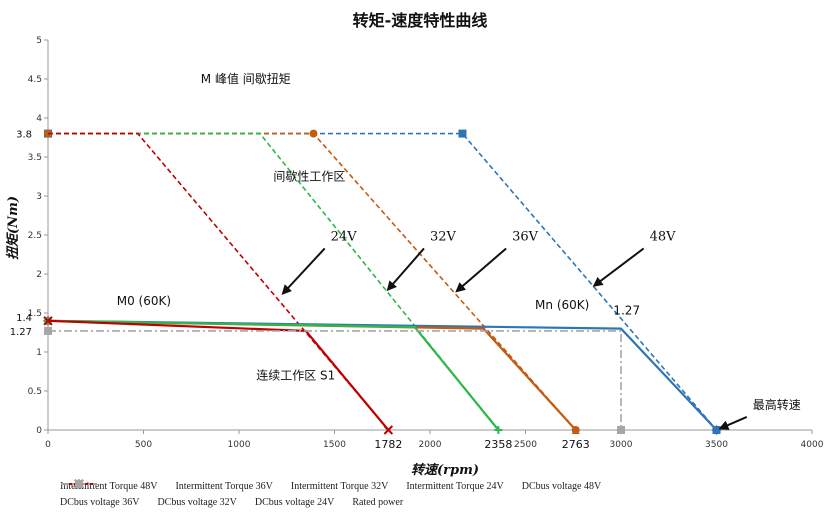 This screenshot has width=840, height=513. What do you see at coordinates (109, 486) in the screenshot?
I see `legend-label: Intermittent Torque 48V` at bounding box center [109, 486].